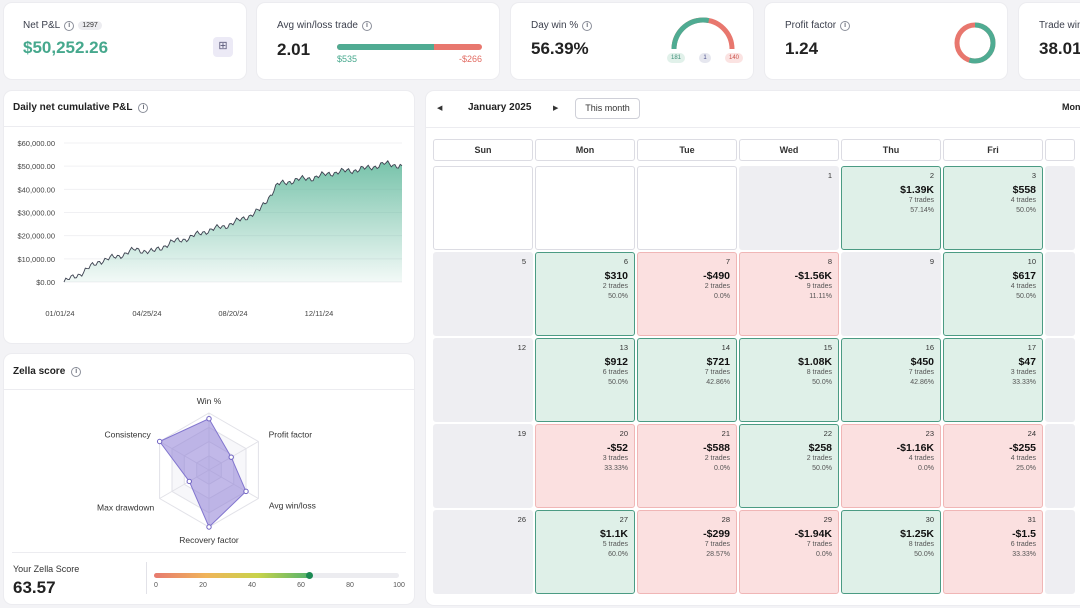 Image resolution: width=1080 pixels, height=608 pixels. What do you see at coordinates (993, 552) in the screenshot?
I see `calendar-day-cell: 31 -$1.5 6 trades 33.33%` at bounding box center [993, 552].